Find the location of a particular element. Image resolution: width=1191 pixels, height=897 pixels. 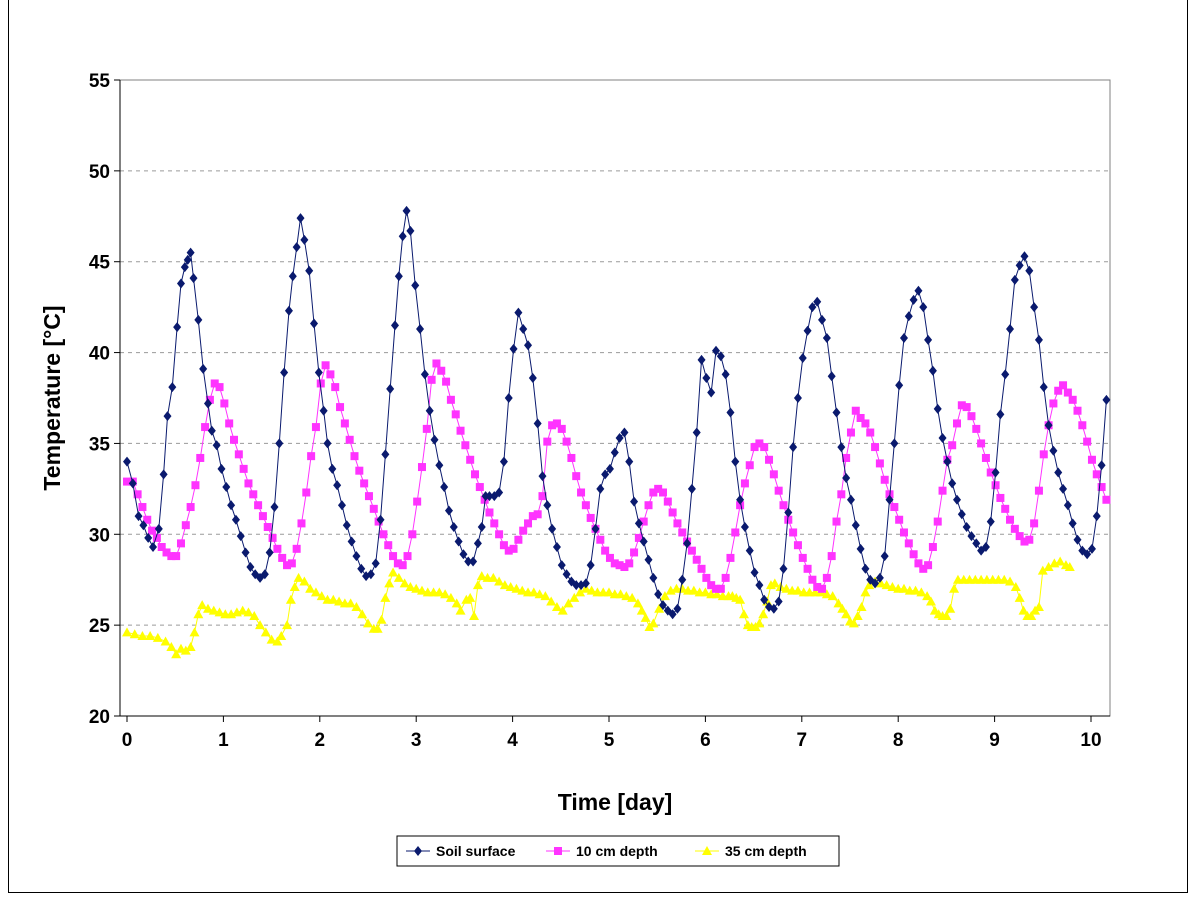

x-tick-label: 8 is located at coordinates (898, 740).